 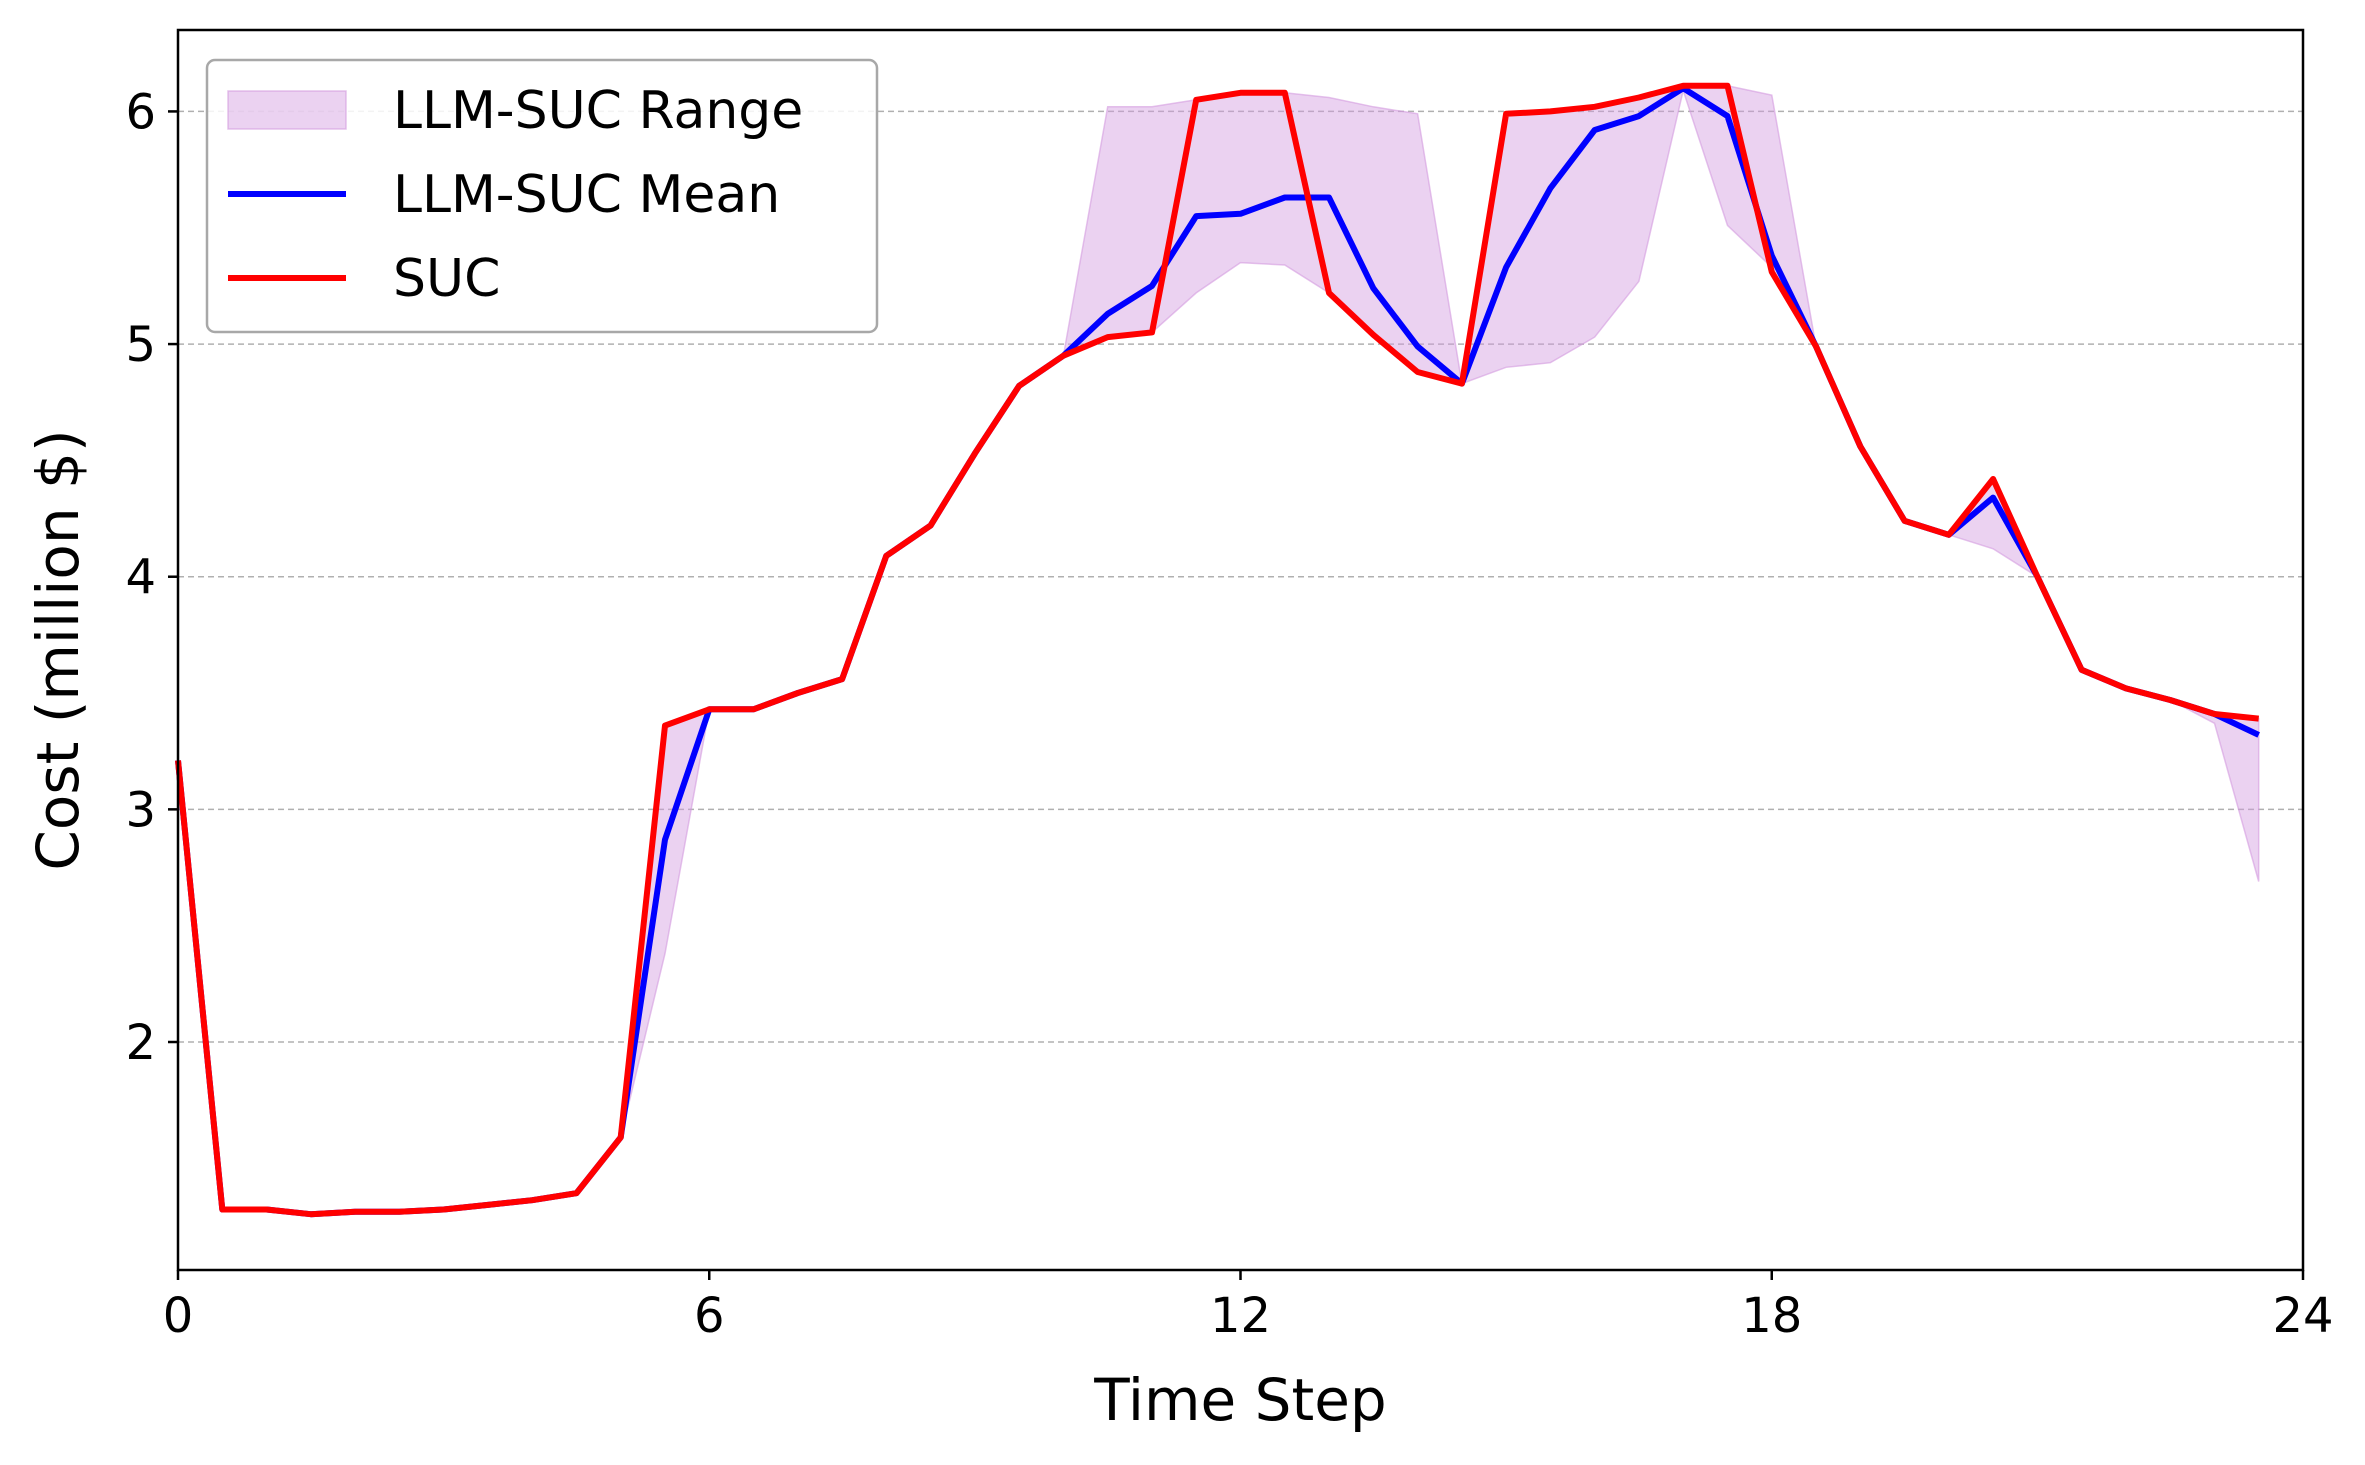 I want to click on x-axis-title: Time Step, so click(x=1239, y=1400).